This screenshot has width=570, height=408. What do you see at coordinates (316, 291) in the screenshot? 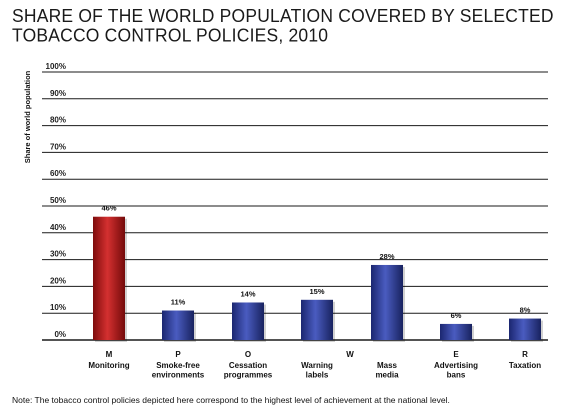
I see `data-label-3: 15%` at bounding box center [316, 291].